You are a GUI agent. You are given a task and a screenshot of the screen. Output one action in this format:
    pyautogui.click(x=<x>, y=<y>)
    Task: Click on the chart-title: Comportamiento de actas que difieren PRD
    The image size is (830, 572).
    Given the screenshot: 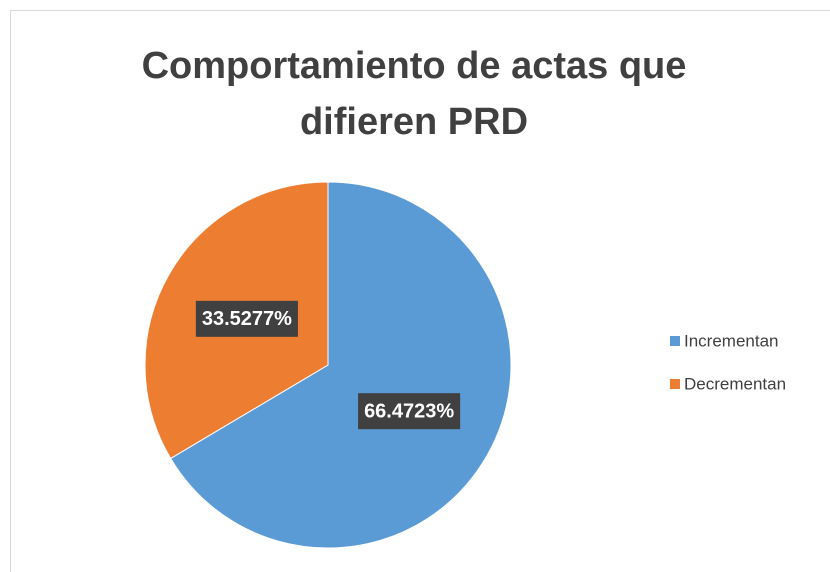 What is the action you would take?
    pyautogui.click(x=414, y=94)
    